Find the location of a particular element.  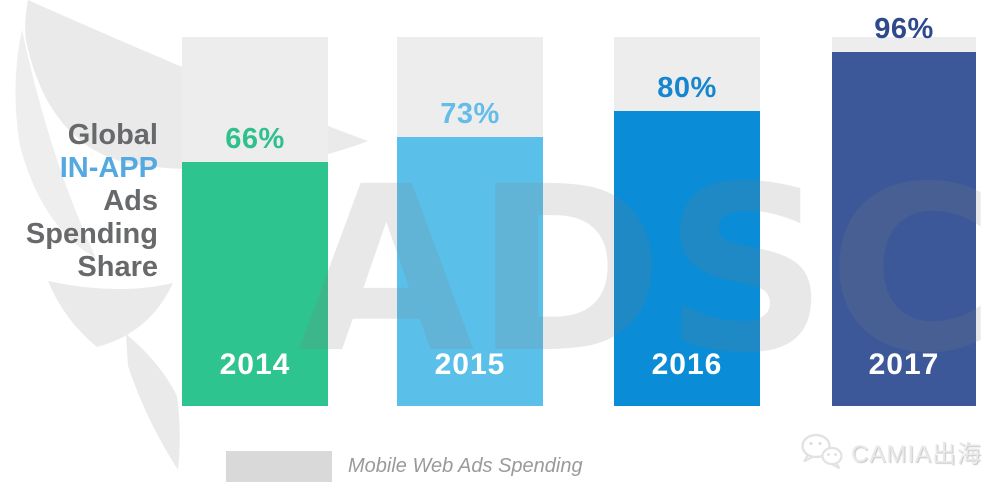

brand-watermark: CAMIA出海 is located at coordinates (890, 451).